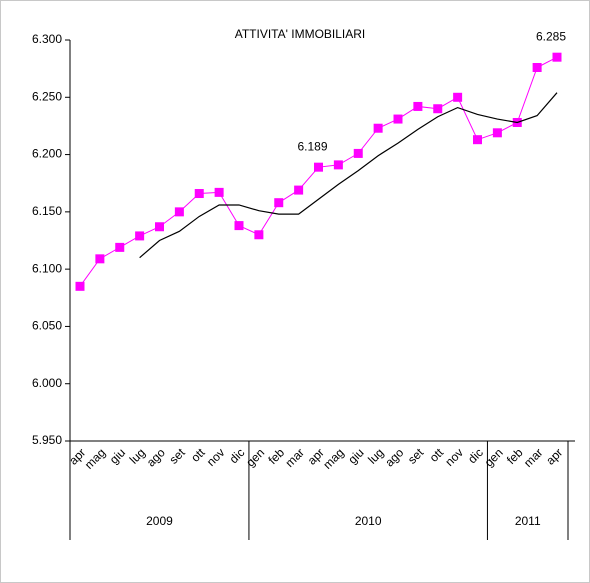  Describe the element at coordinates (47, 440) in the screenshot. I see `y-tick-label: 5.950` at that location.